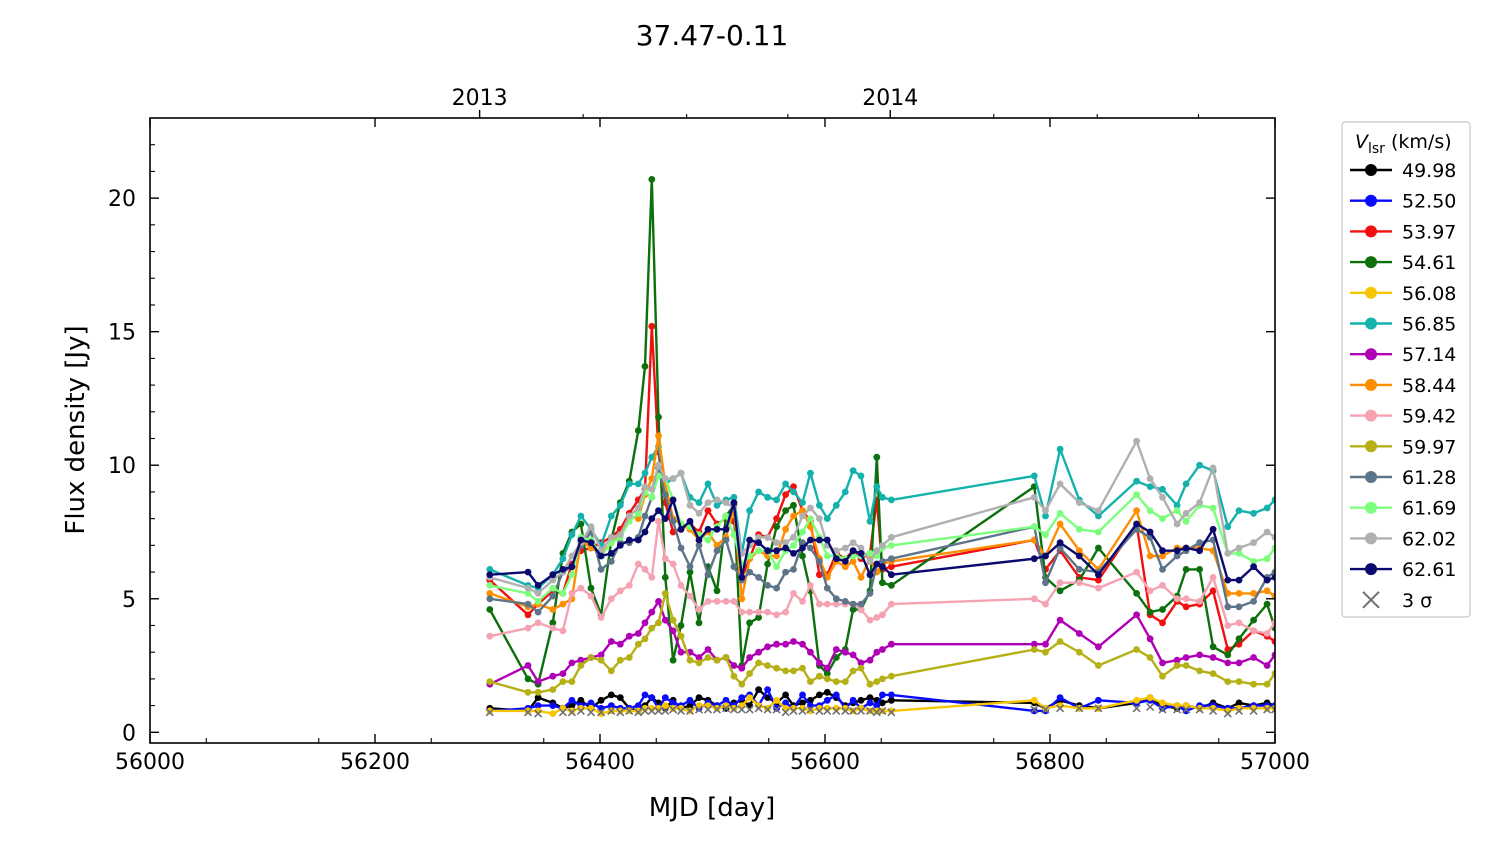  What do you see at coordinates (1429, 539) in the screenshot?
I see `legend-label: 62.02` at bounding box center [1429, 539].